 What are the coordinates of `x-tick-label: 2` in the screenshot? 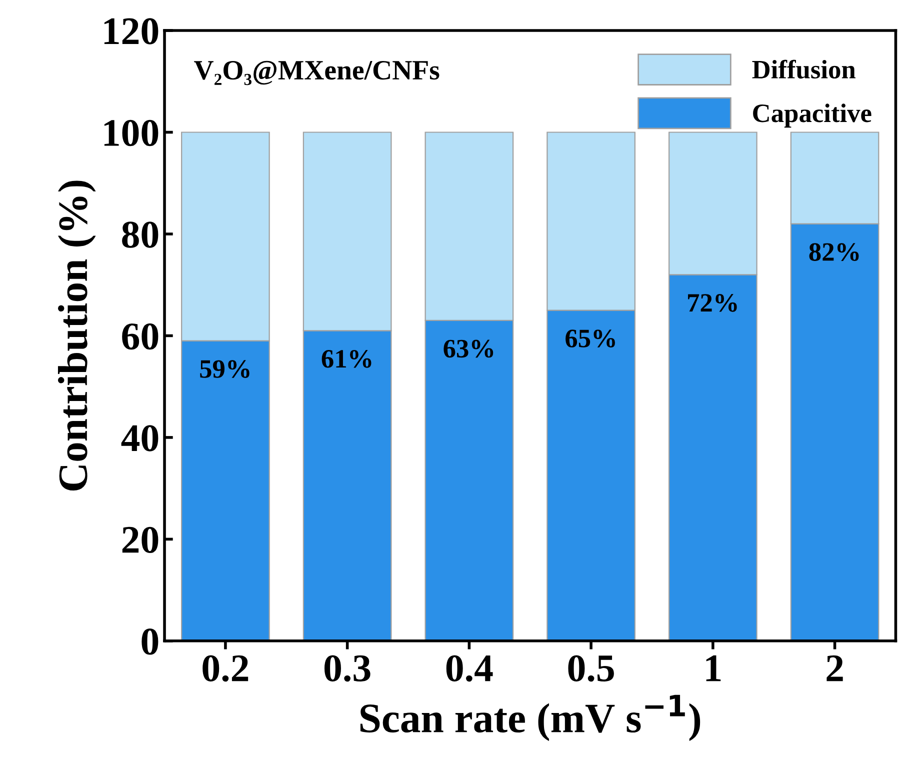 It's located at (834, 668).